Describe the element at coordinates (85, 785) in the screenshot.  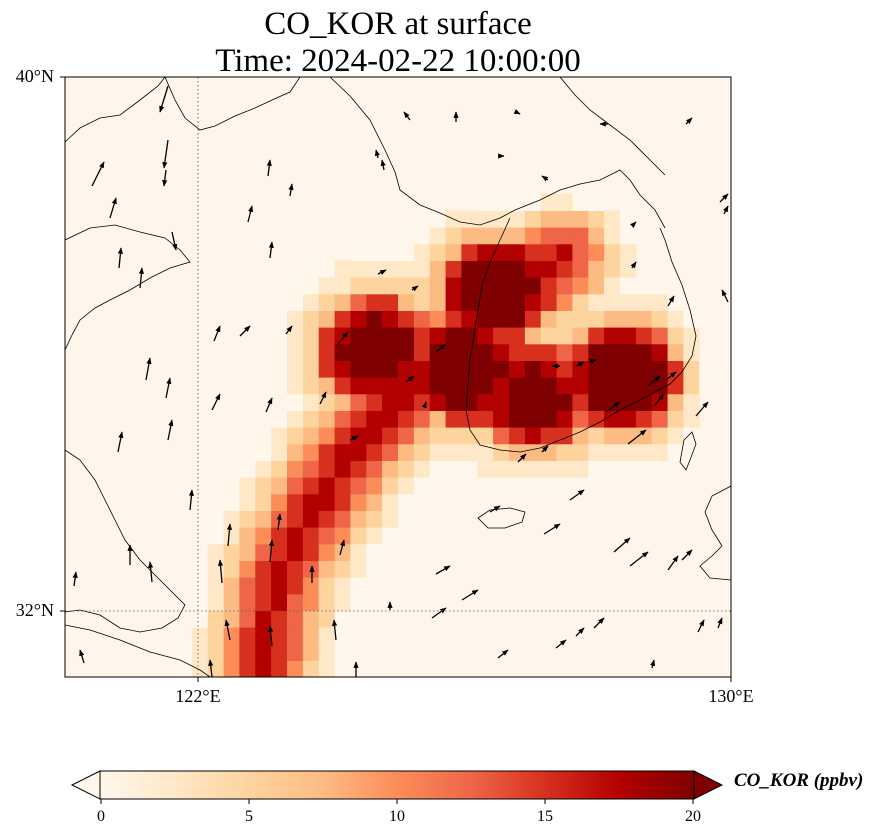
I see `colorbar-extend-min` at that location.